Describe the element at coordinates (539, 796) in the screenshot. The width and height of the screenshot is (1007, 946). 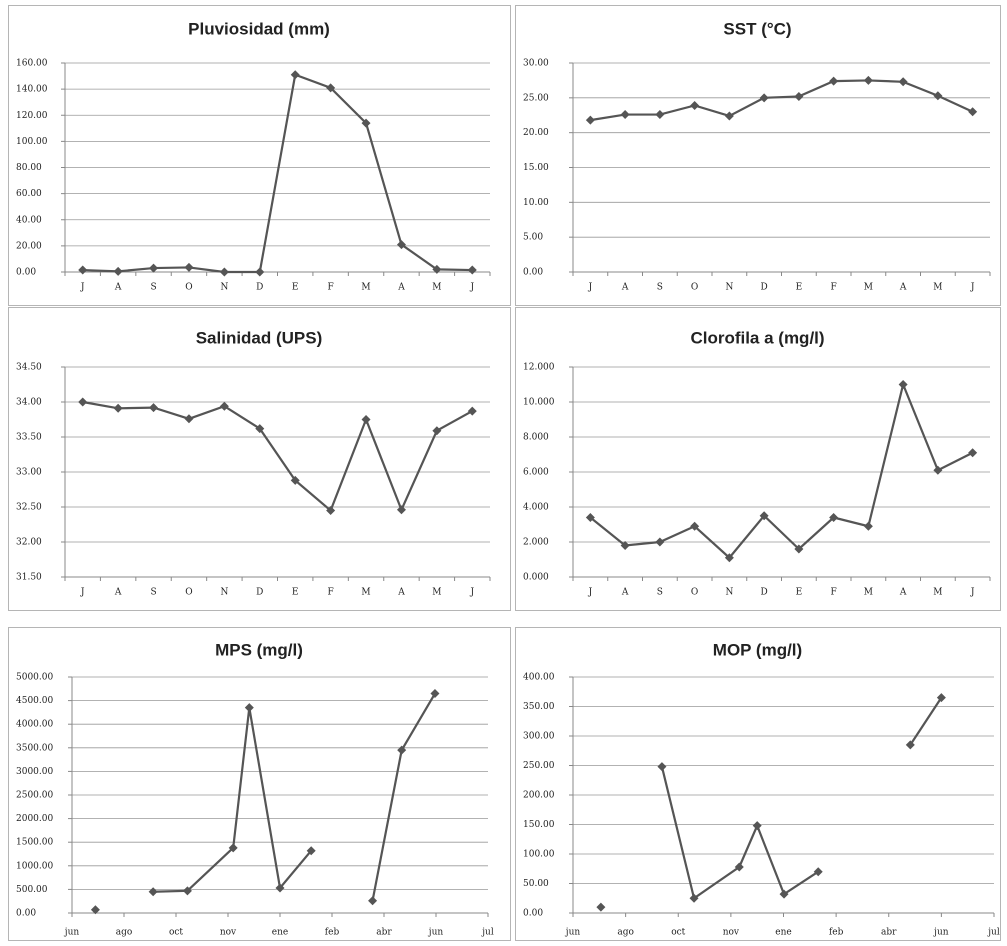
I see `y-tick-label: 200.00` at that location.